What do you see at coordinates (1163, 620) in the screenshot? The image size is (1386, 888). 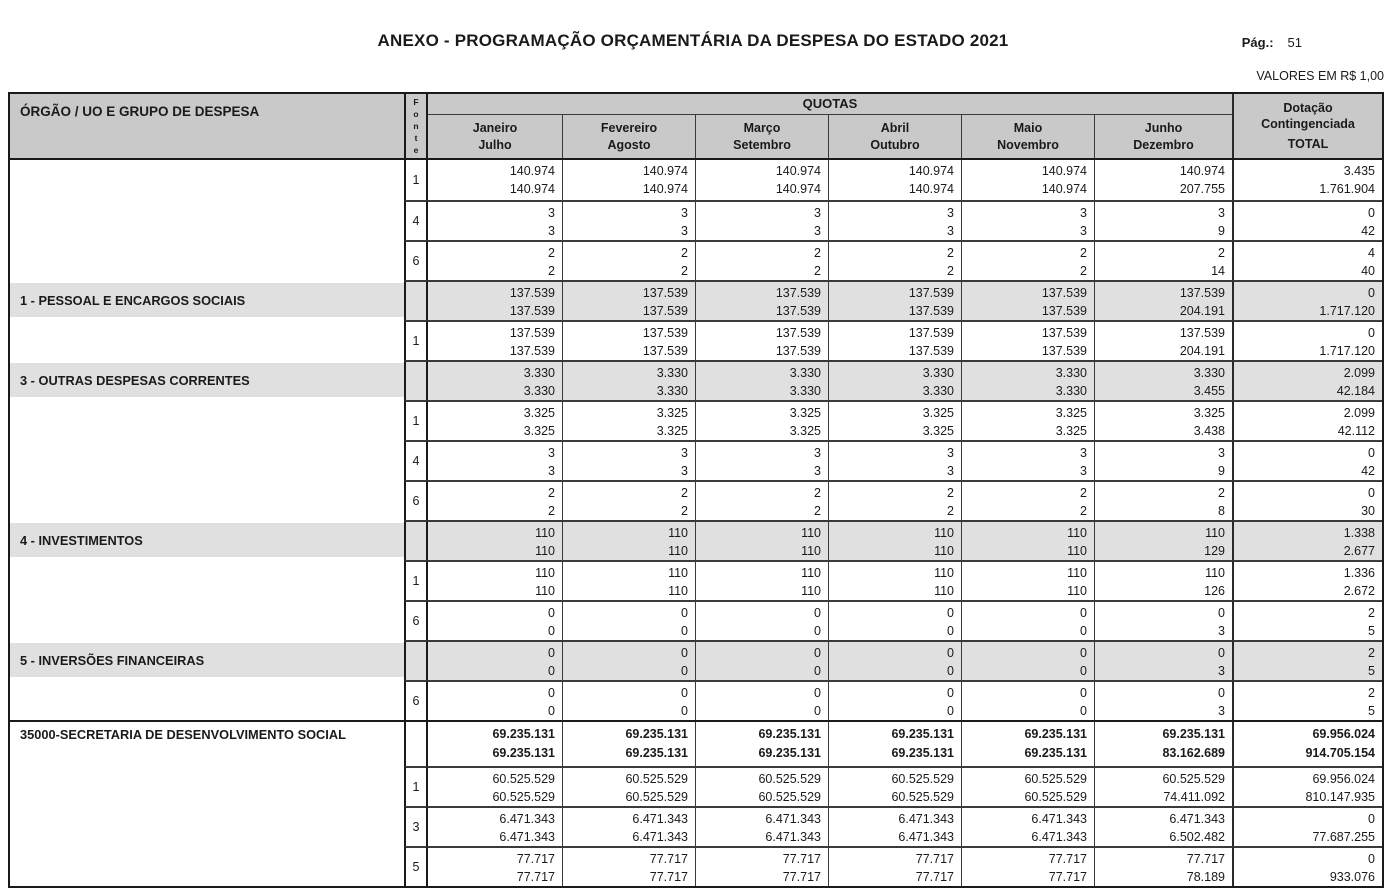 I see `quota-cell: 0 3` at bounding box center [1163, 620].